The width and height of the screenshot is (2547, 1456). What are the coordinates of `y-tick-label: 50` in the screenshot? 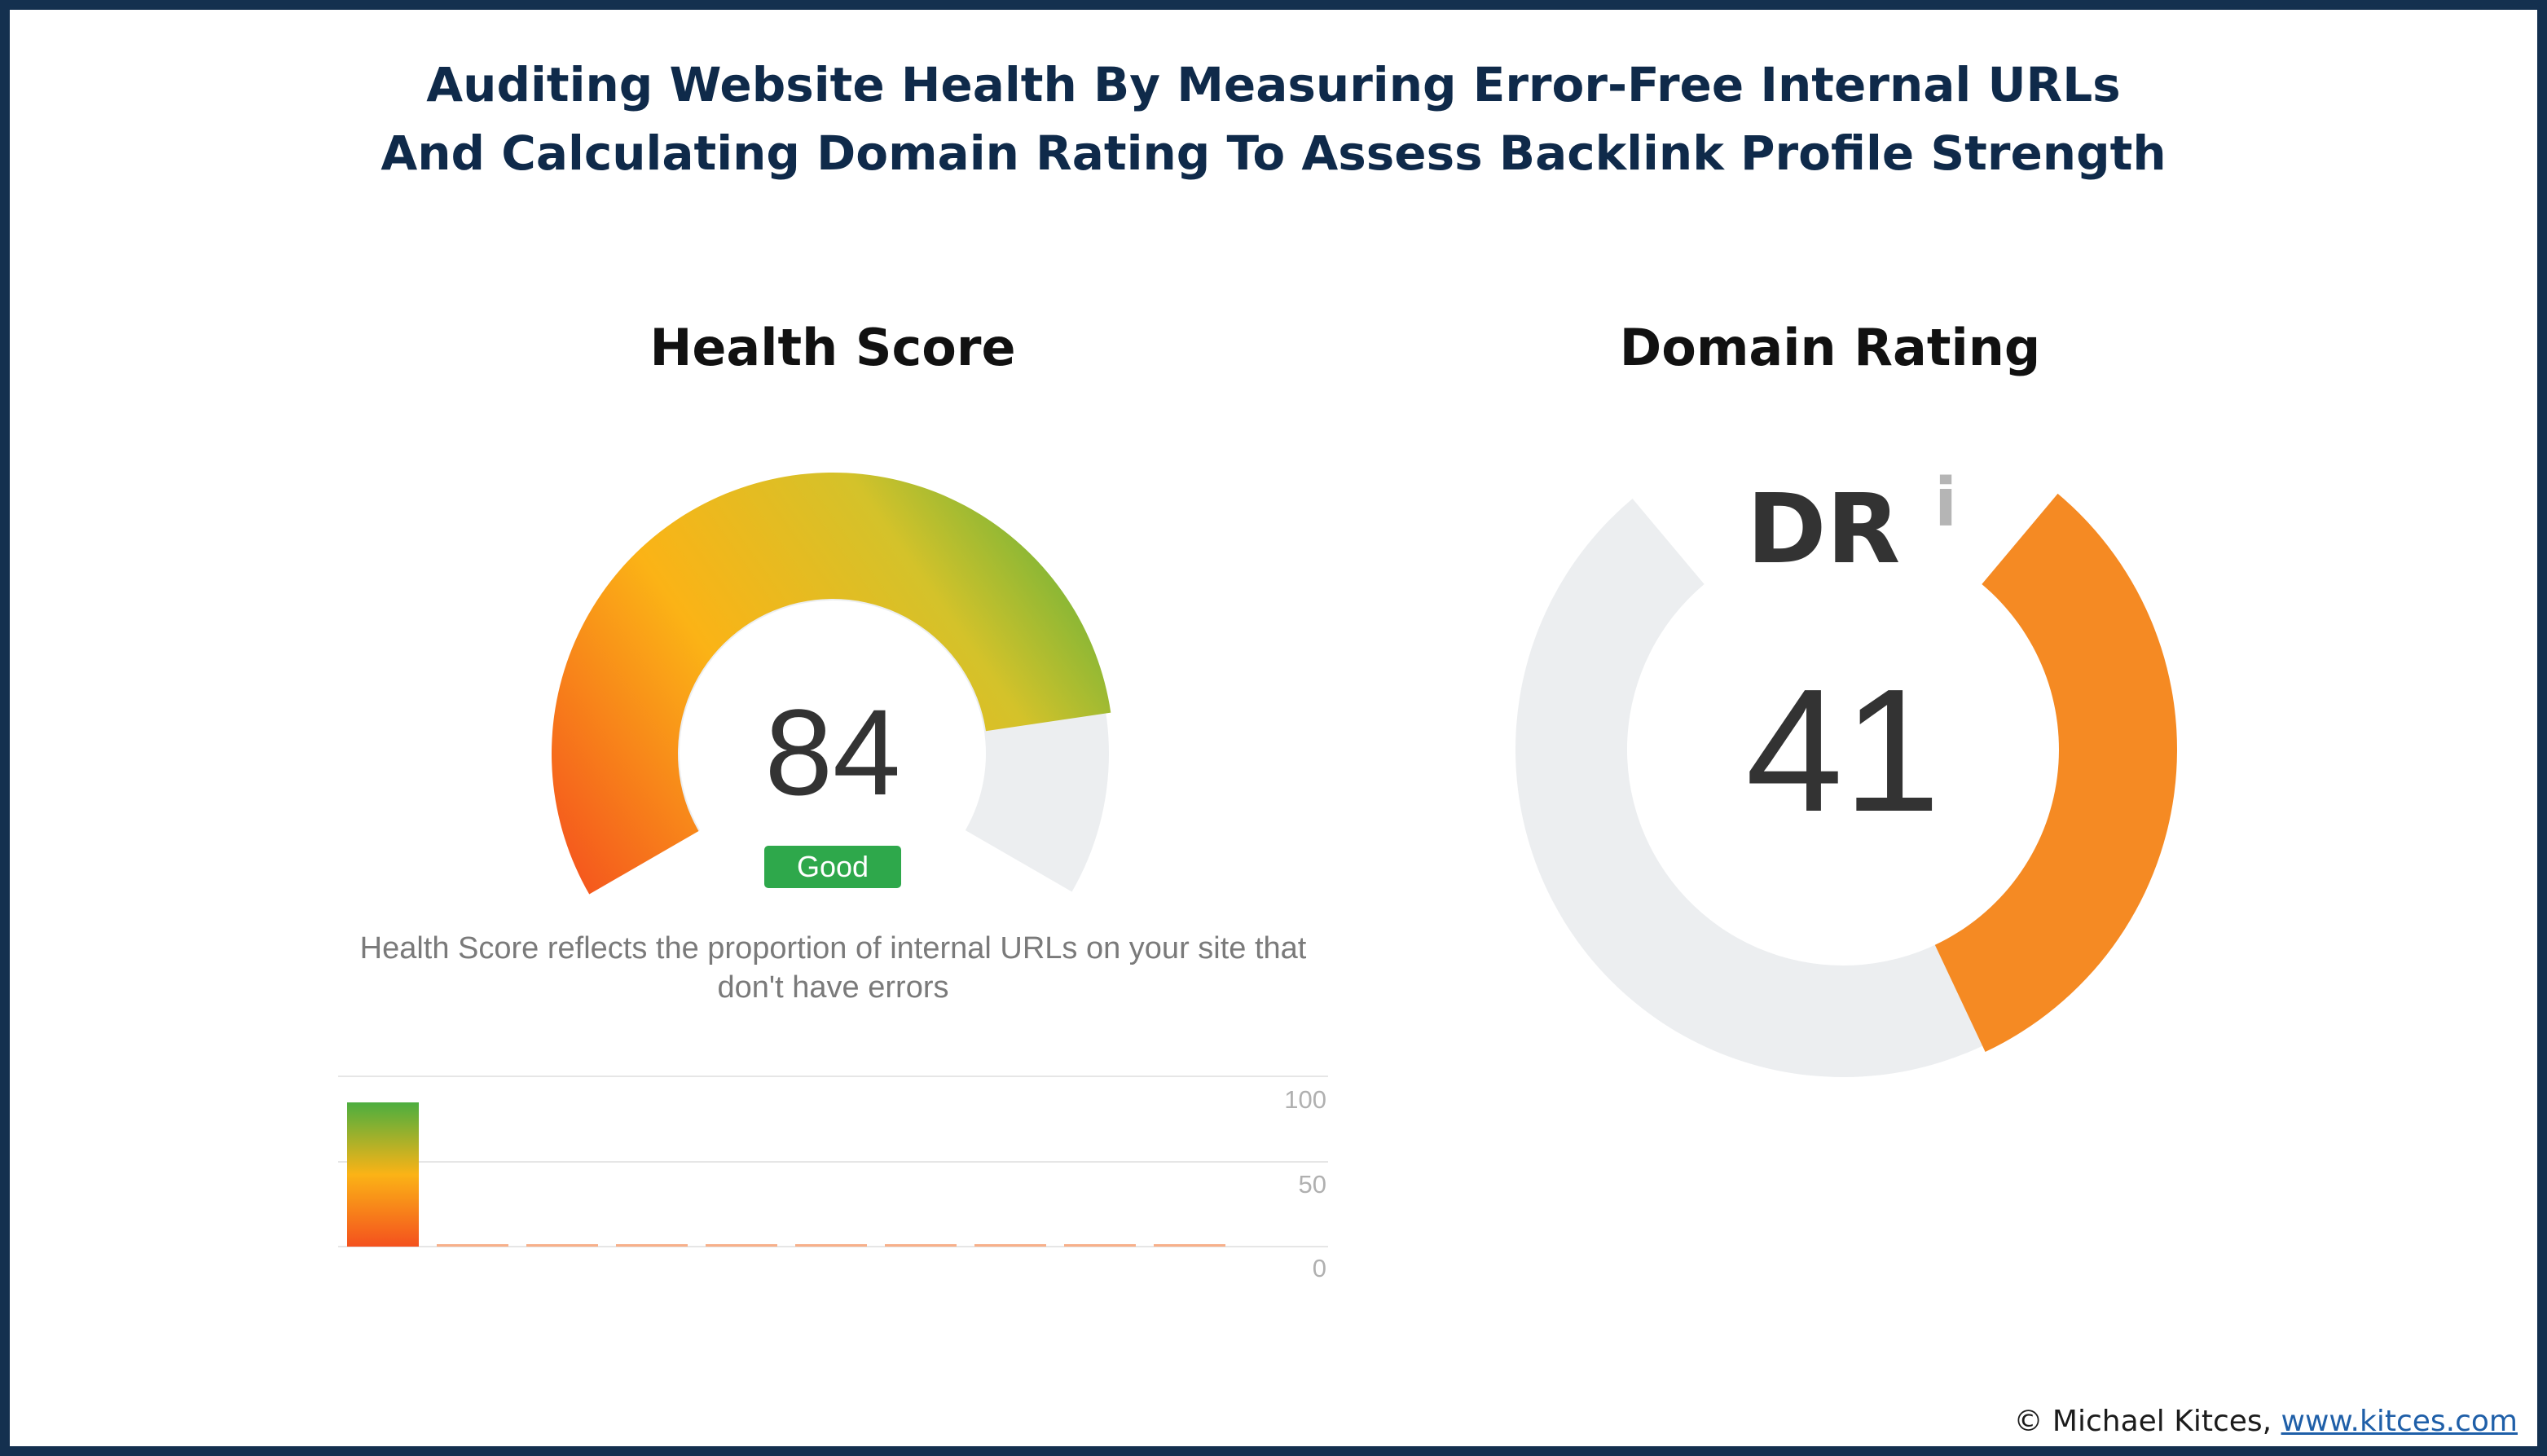 It's located at (1312, 1184).